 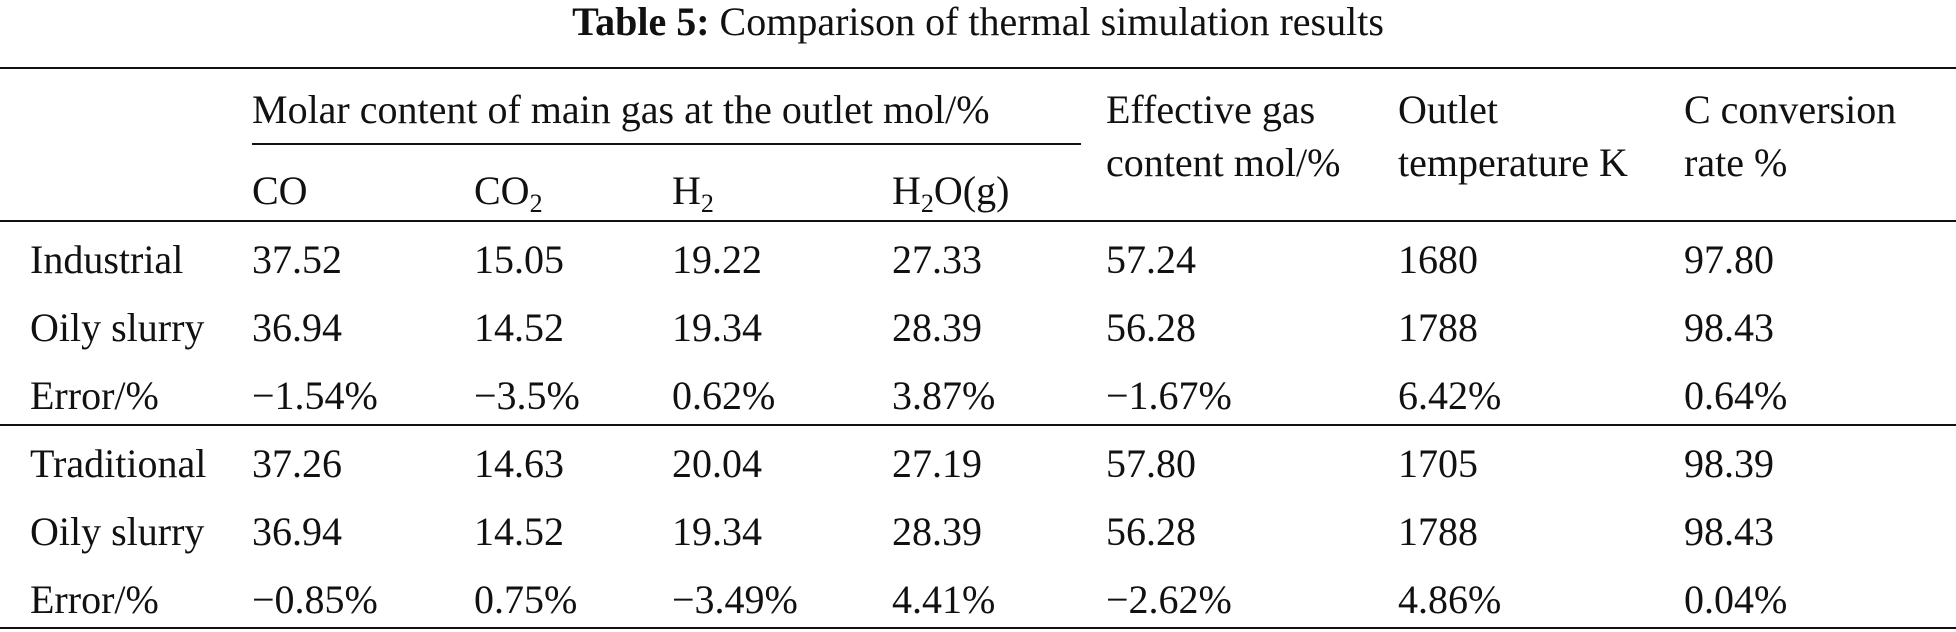 What do you see at coordinates (527, 395) in the screenshot?
I see `cell-co2: −3.5%` at bounding box center [527, 395].